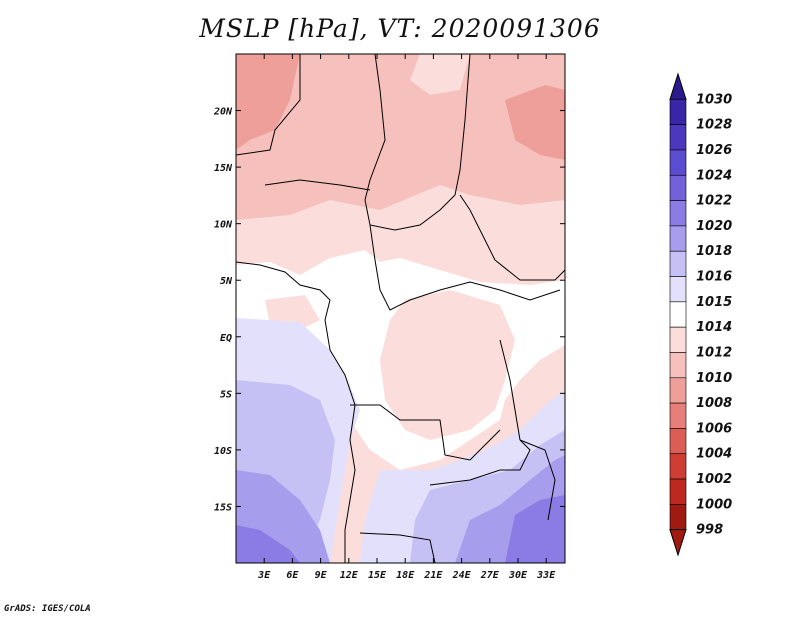 Image resolution: width=800 pixels, height=618 pixels. Describe the element at coordinates (296, 412) in the screenshot. I see `west-coastline` at that location.